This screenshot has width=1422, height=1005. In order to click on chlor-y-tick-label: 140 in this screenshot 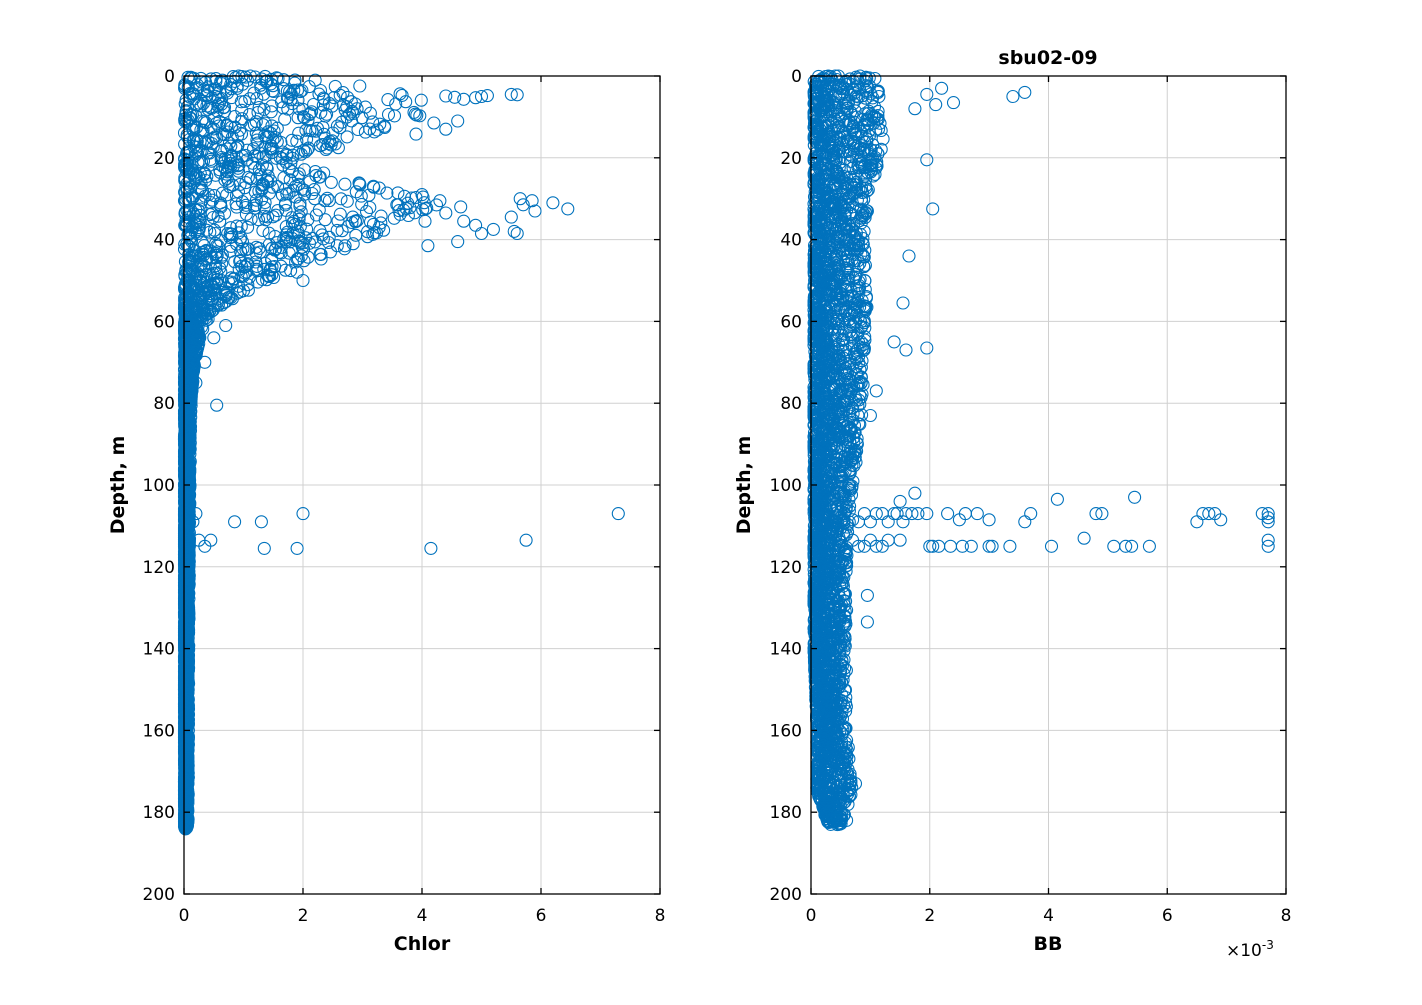, I will do `click(159, 650)`.